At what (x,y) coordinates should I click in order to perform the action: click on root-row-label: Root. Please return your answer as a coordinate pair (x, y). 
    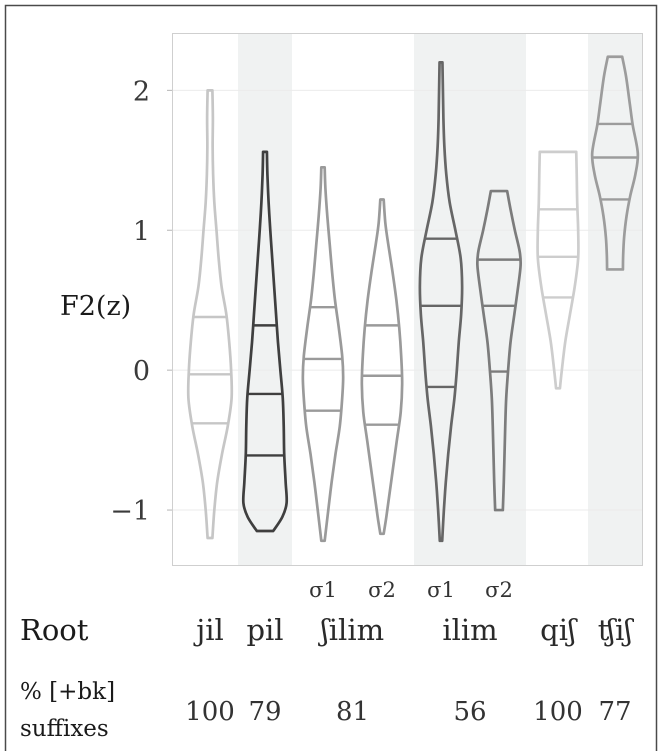
    Looking at the image, I should click on (54, 630).